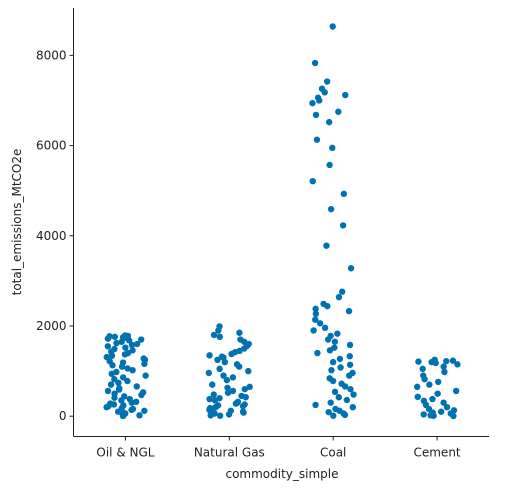 This screenshot has width=507, height=494. What do you see at coordinates (51, 326) in the screenshot?
I see `y-tick-label: 2000` at bounding box center [51, 326].